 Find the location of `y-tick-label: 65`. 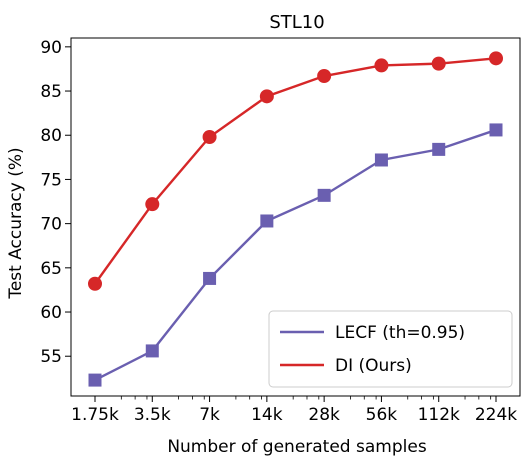

y-tick-label: 65 is located at coordinates (51, 269).